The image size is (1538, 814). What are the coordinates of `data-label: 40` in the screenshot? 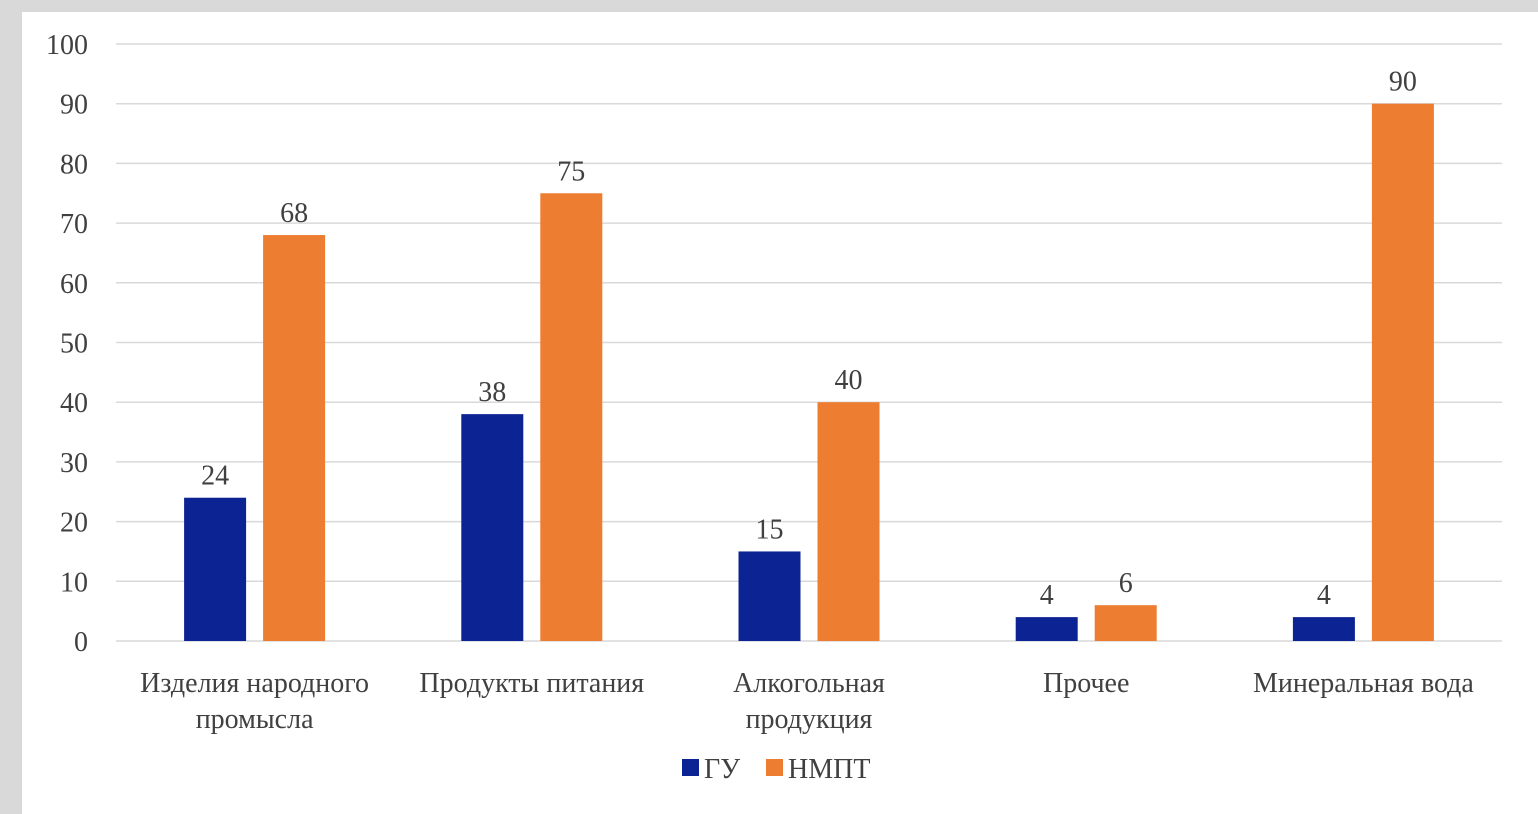 It's located at (849, 380).